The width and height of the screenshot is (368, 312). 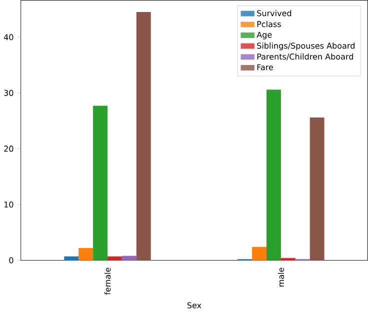 What do you see at coordinates (305, 56) in the screenshot?
I see `legend-label: Parents/Children Aboard` at bounding box center [305, 56].